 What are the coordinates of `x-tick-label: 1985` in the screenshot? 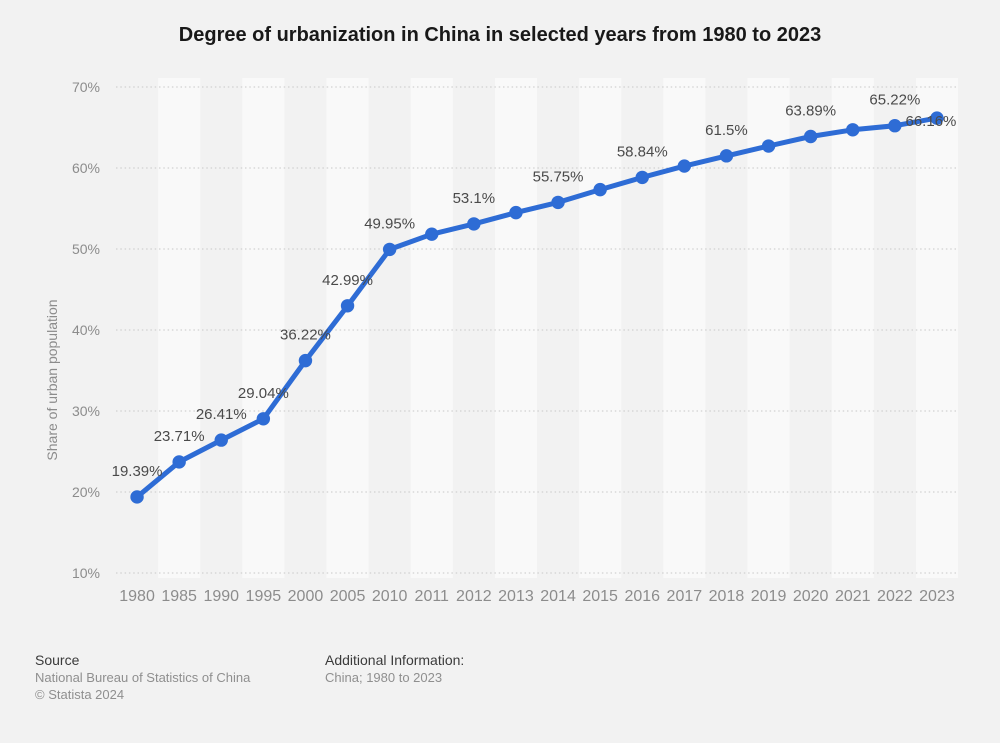 It's located at (179, 596).